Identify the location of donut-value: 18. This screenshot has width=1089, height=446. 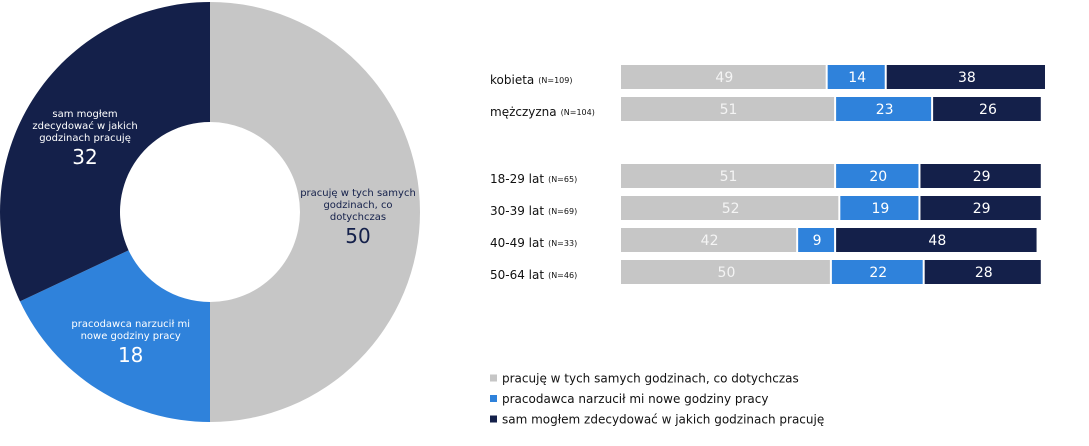
(130, 354).